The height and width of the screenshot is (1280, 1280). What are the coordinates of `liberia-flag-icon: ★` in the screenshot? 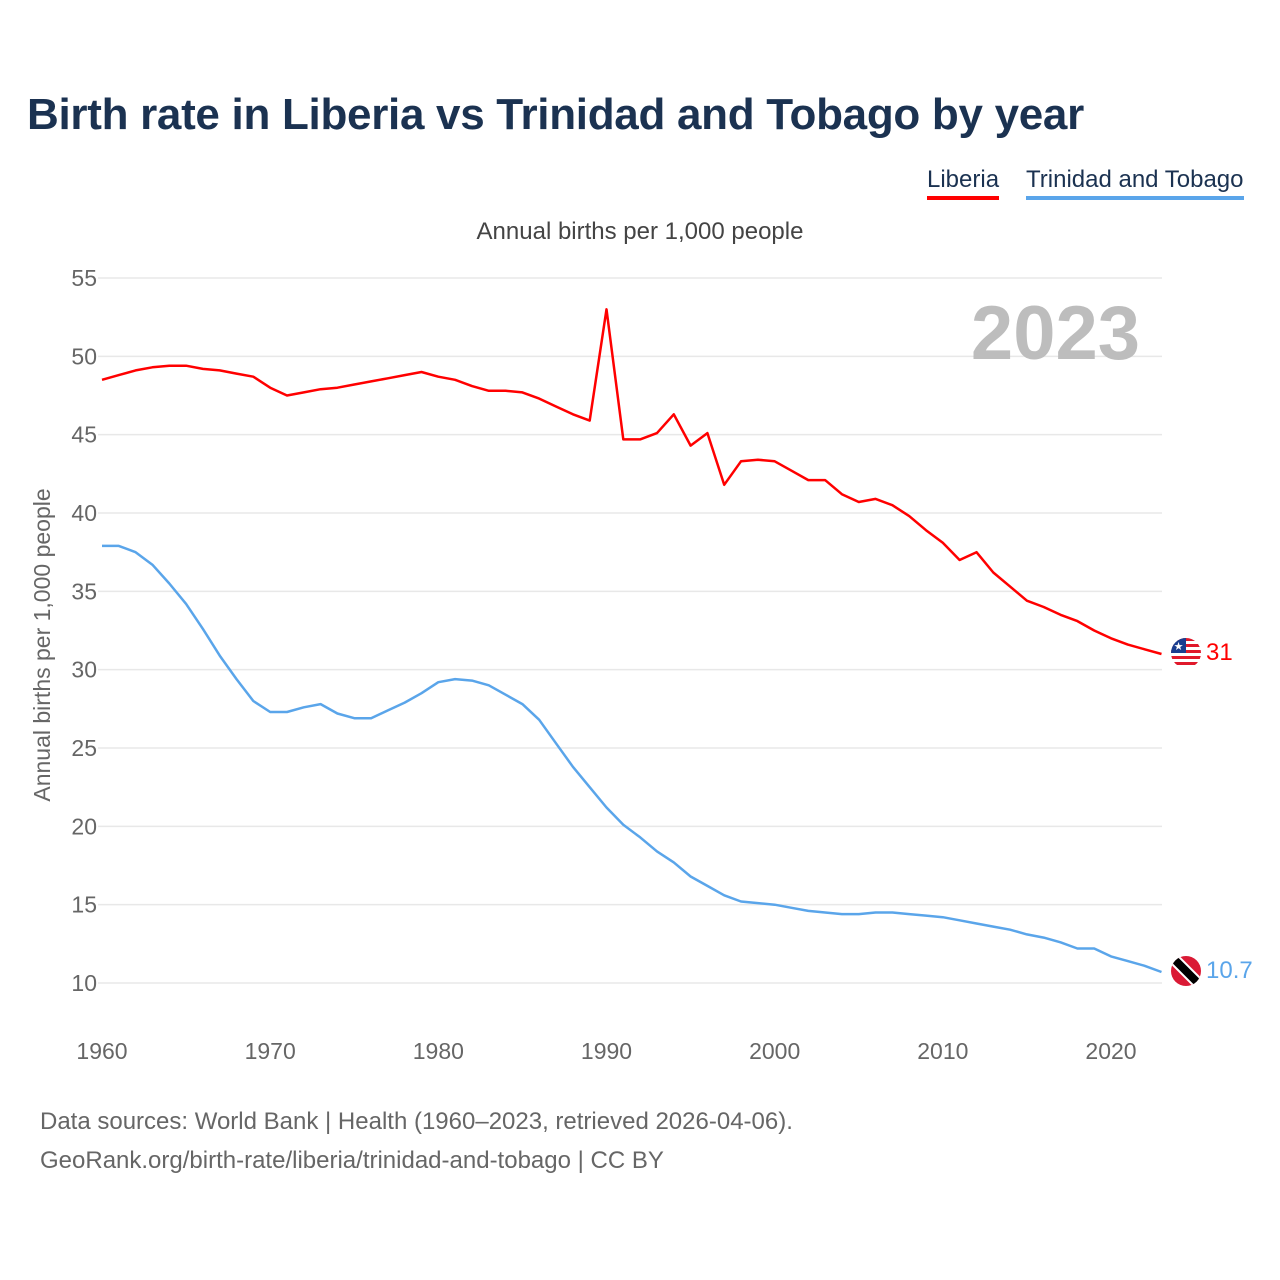 It's located at (1186, 653).